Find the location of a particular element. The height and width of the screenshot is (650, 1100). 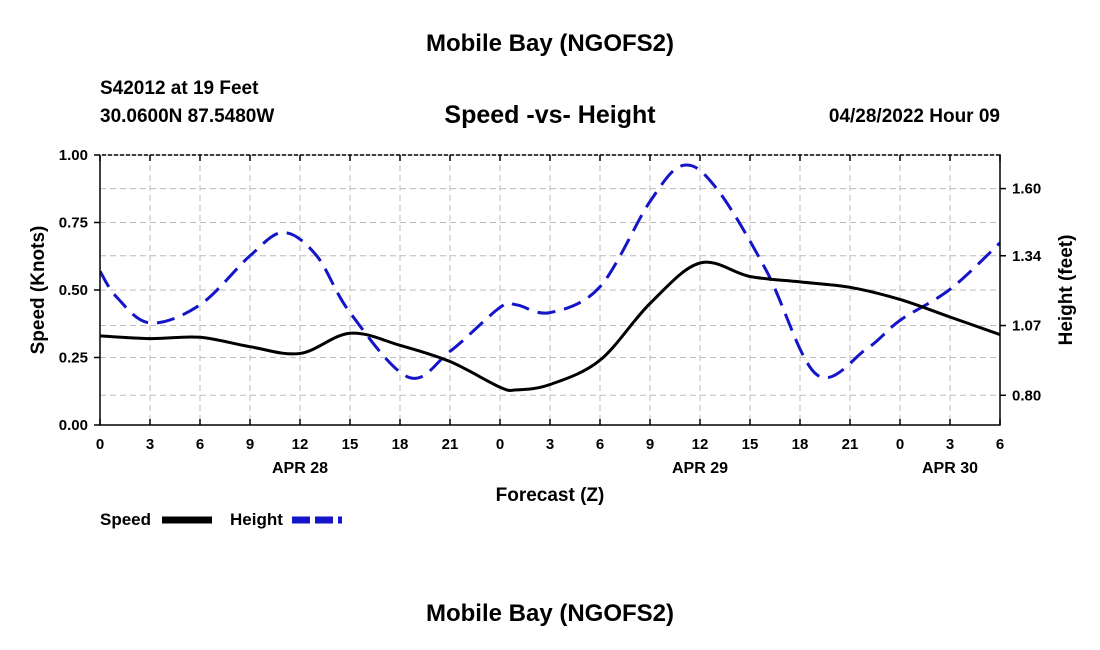

date-label: APR 28 is located at coordinates (300, 468).